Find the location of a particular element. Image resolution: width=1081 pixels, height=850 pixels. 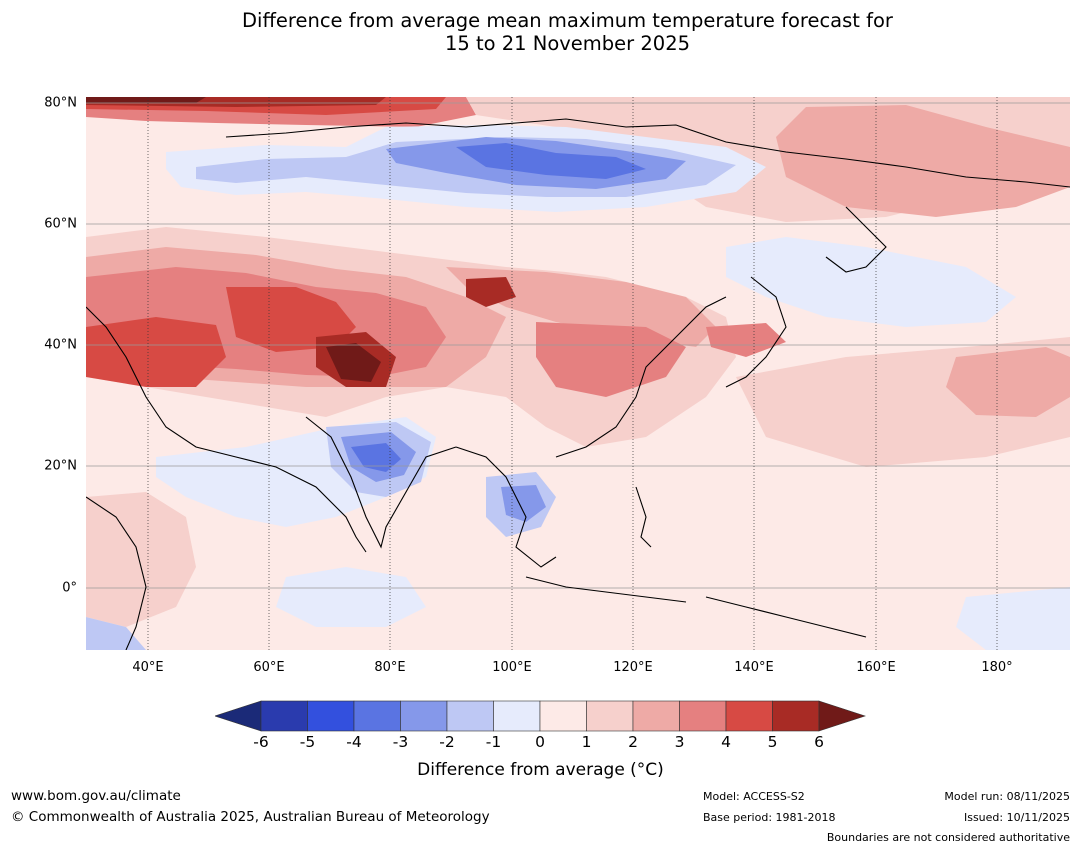

africa-warm is located at coordinates (141, 559).